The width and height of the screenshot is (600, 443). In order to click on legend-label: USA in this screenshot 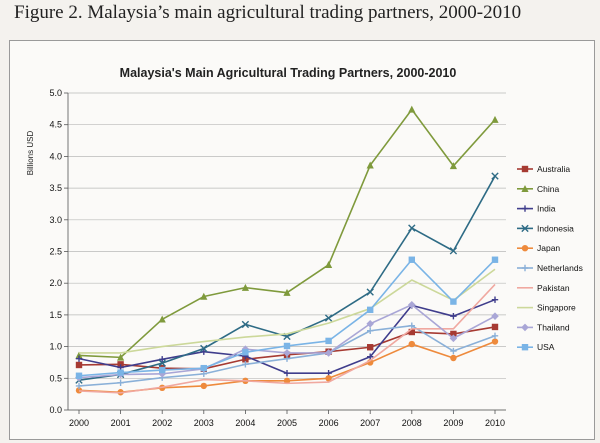, I will do `click(546, 347)`.